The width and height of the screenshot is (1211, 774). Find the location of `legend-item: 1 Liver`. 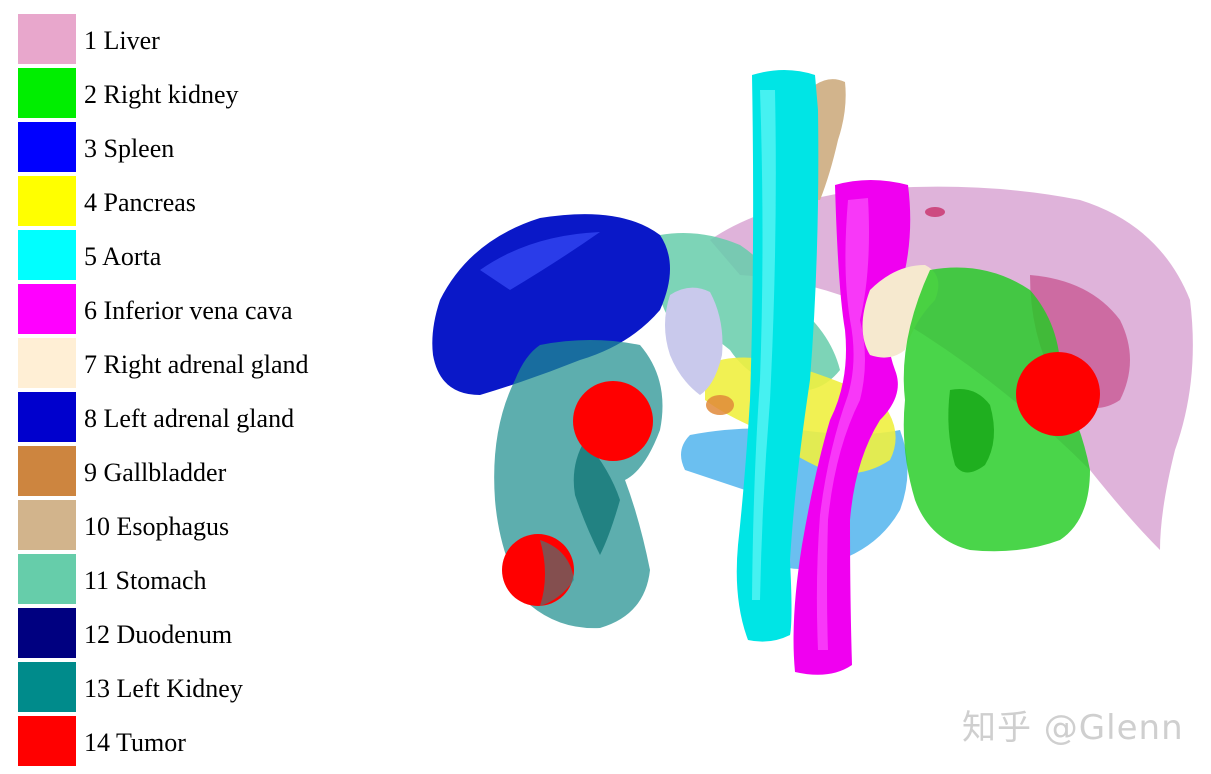

legend-item: 1 Liver is located at coordinates (188, 41).